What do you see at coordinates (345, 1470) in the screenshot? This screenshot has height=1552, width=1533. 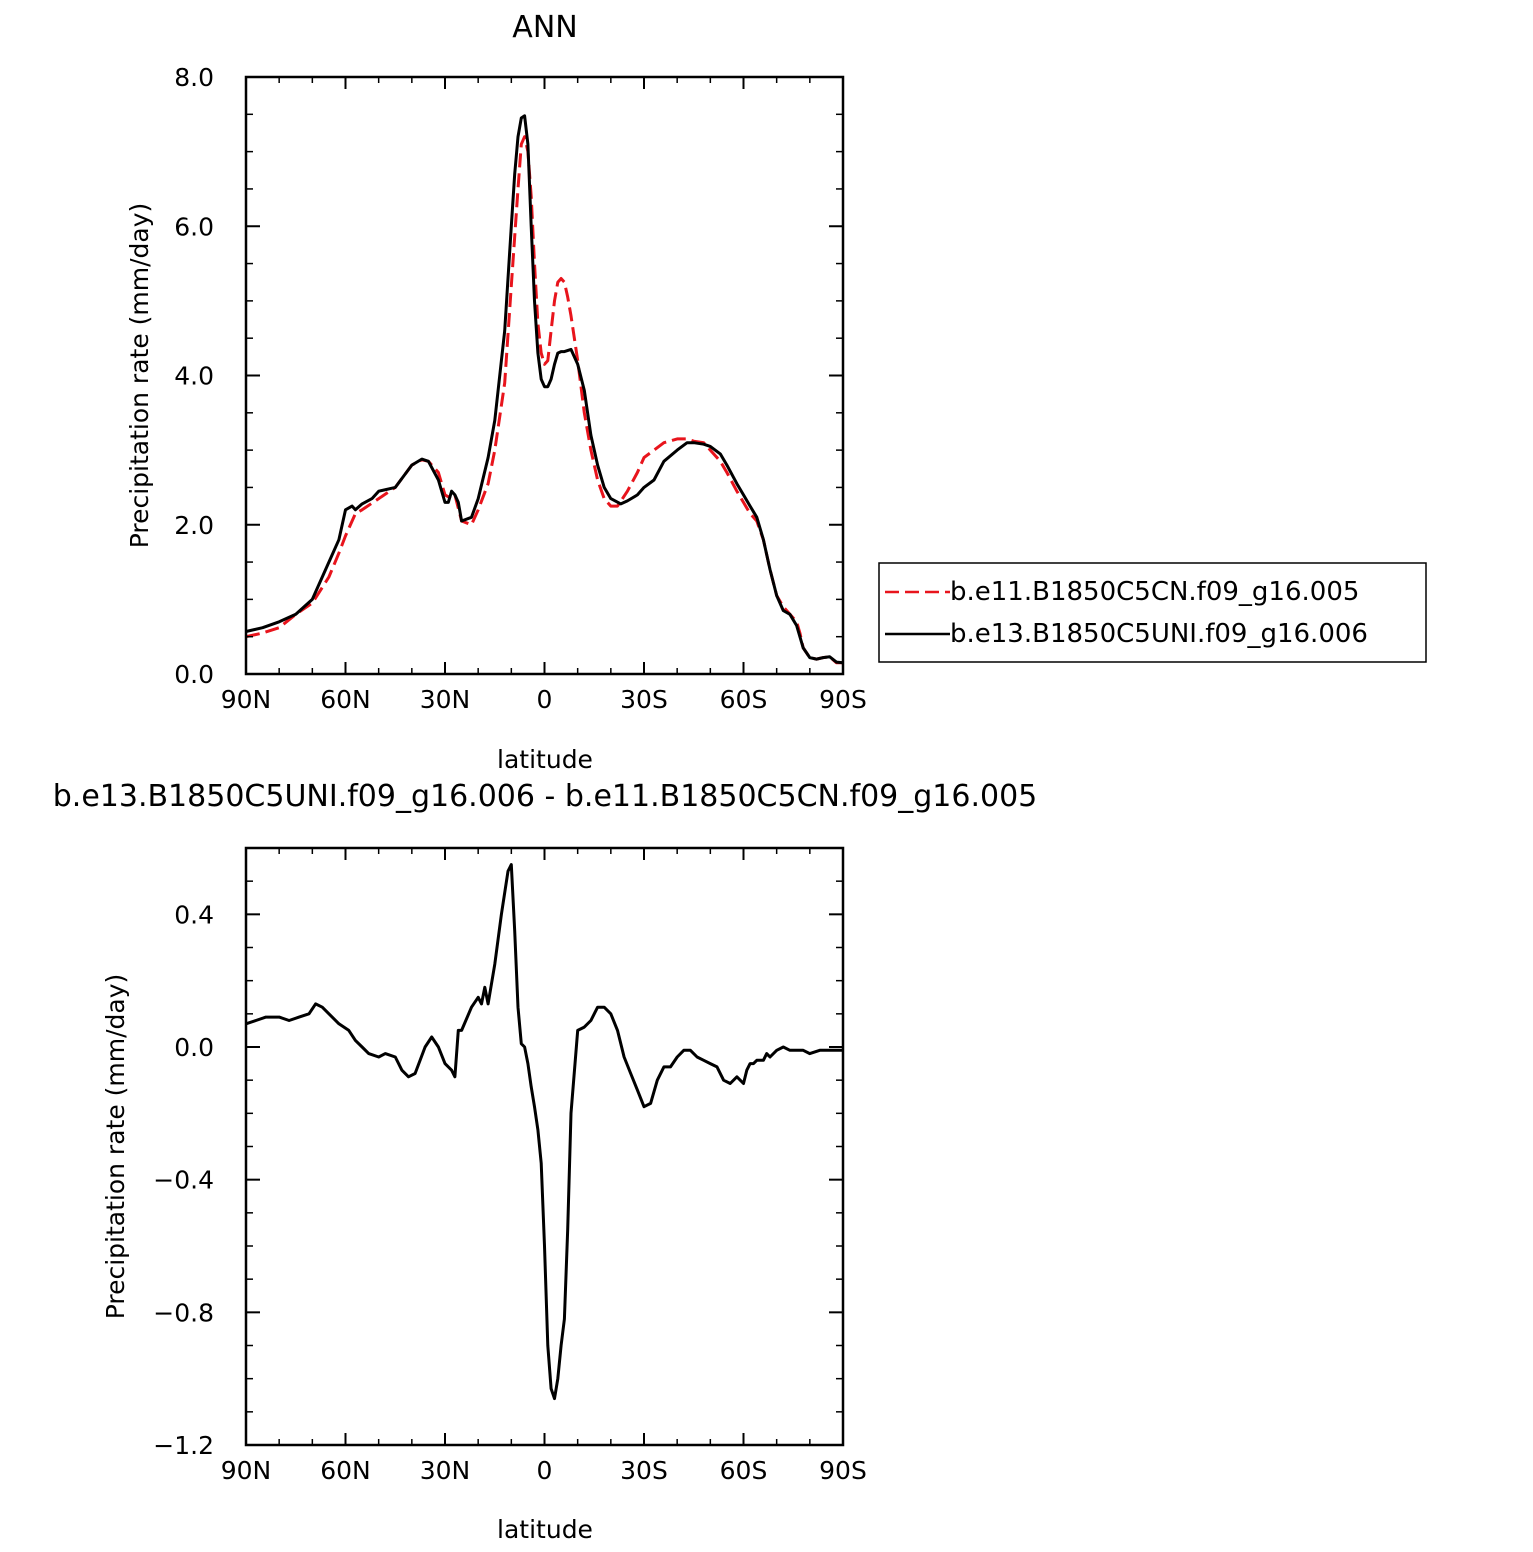 I see `bottom-plot-x-tick-label: 60N` at bounding box center [345, 1470].